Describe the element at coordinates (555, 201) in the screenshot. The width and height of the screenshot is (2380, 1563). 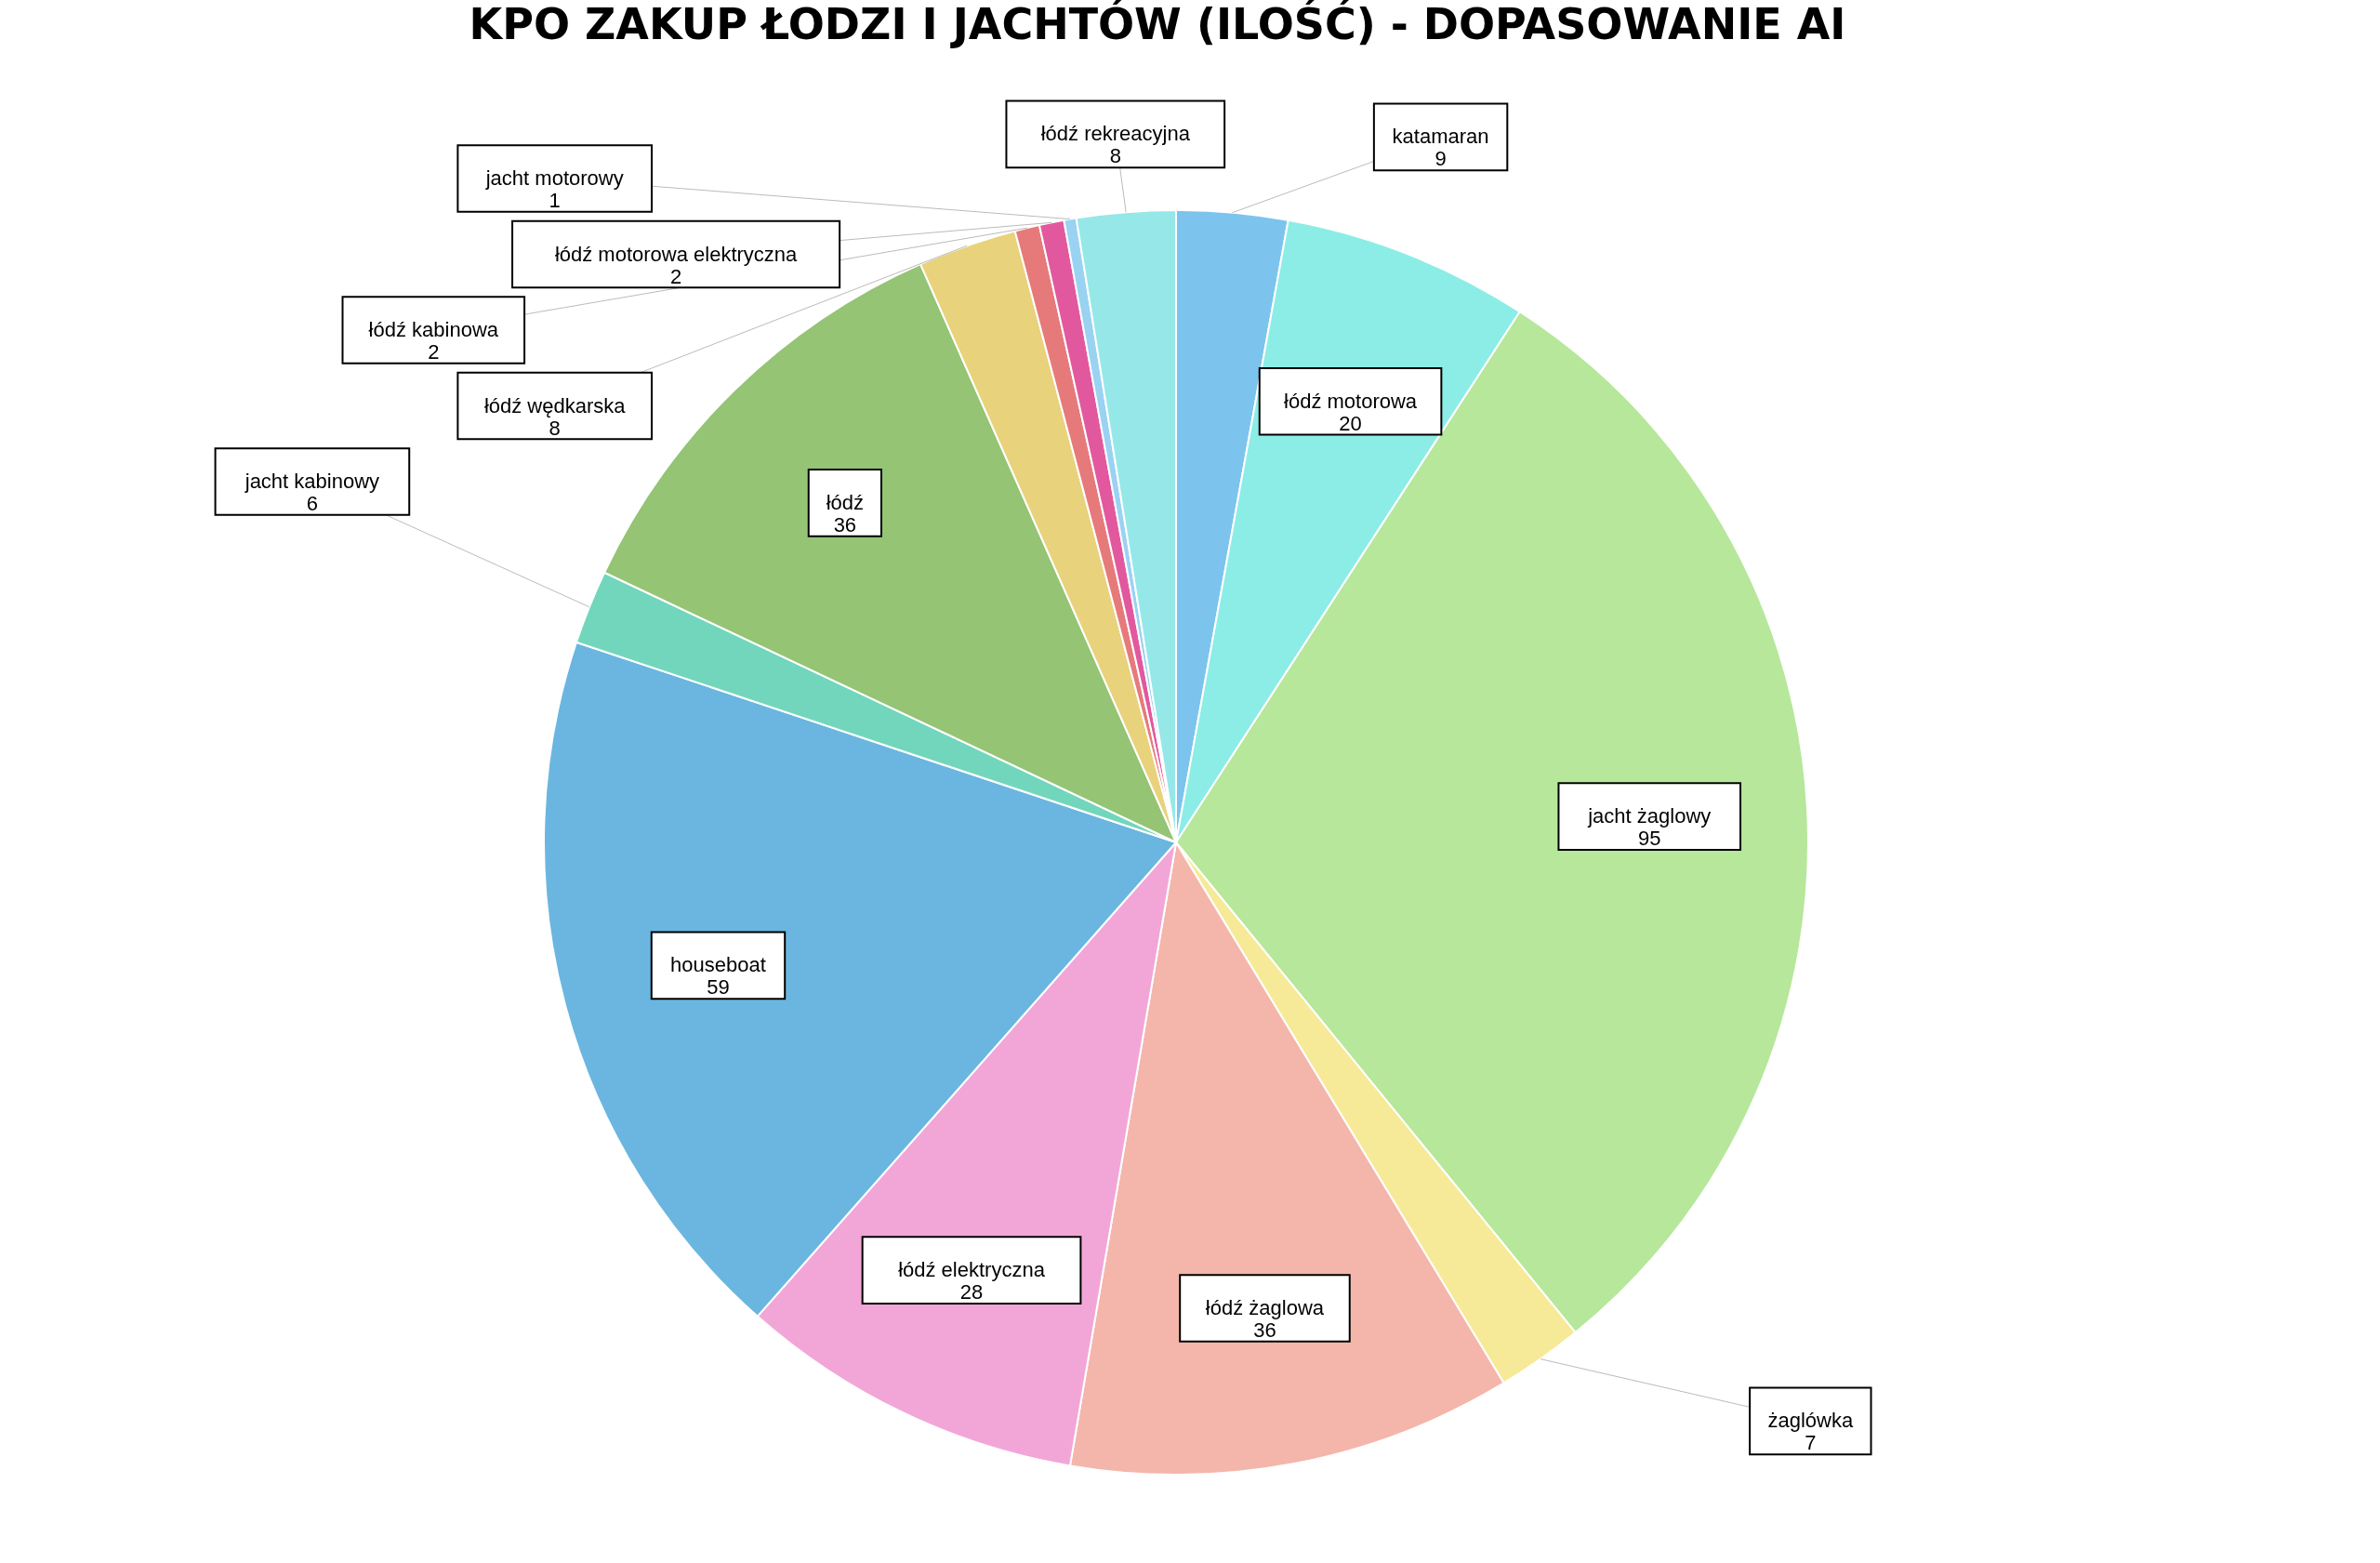
I see `data-label: 1` at that location.